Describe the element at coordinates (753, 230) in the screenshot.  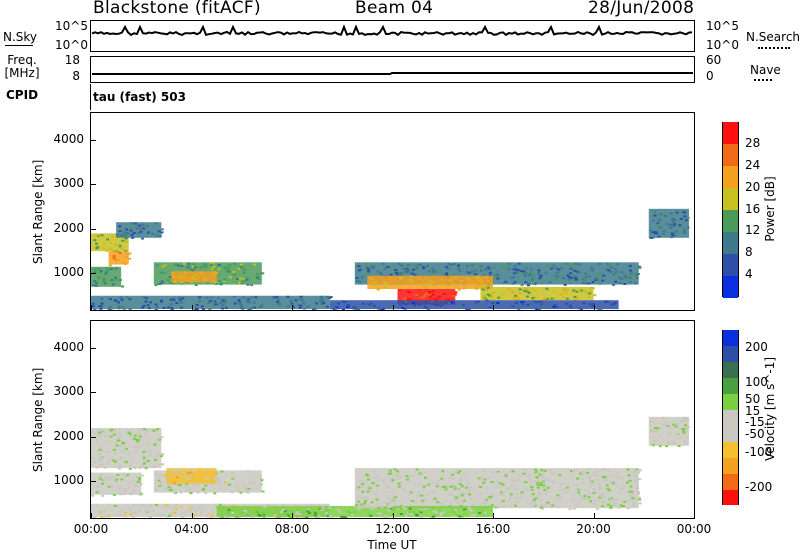
I see `power-colorbar-tick-label: 12` at that location.